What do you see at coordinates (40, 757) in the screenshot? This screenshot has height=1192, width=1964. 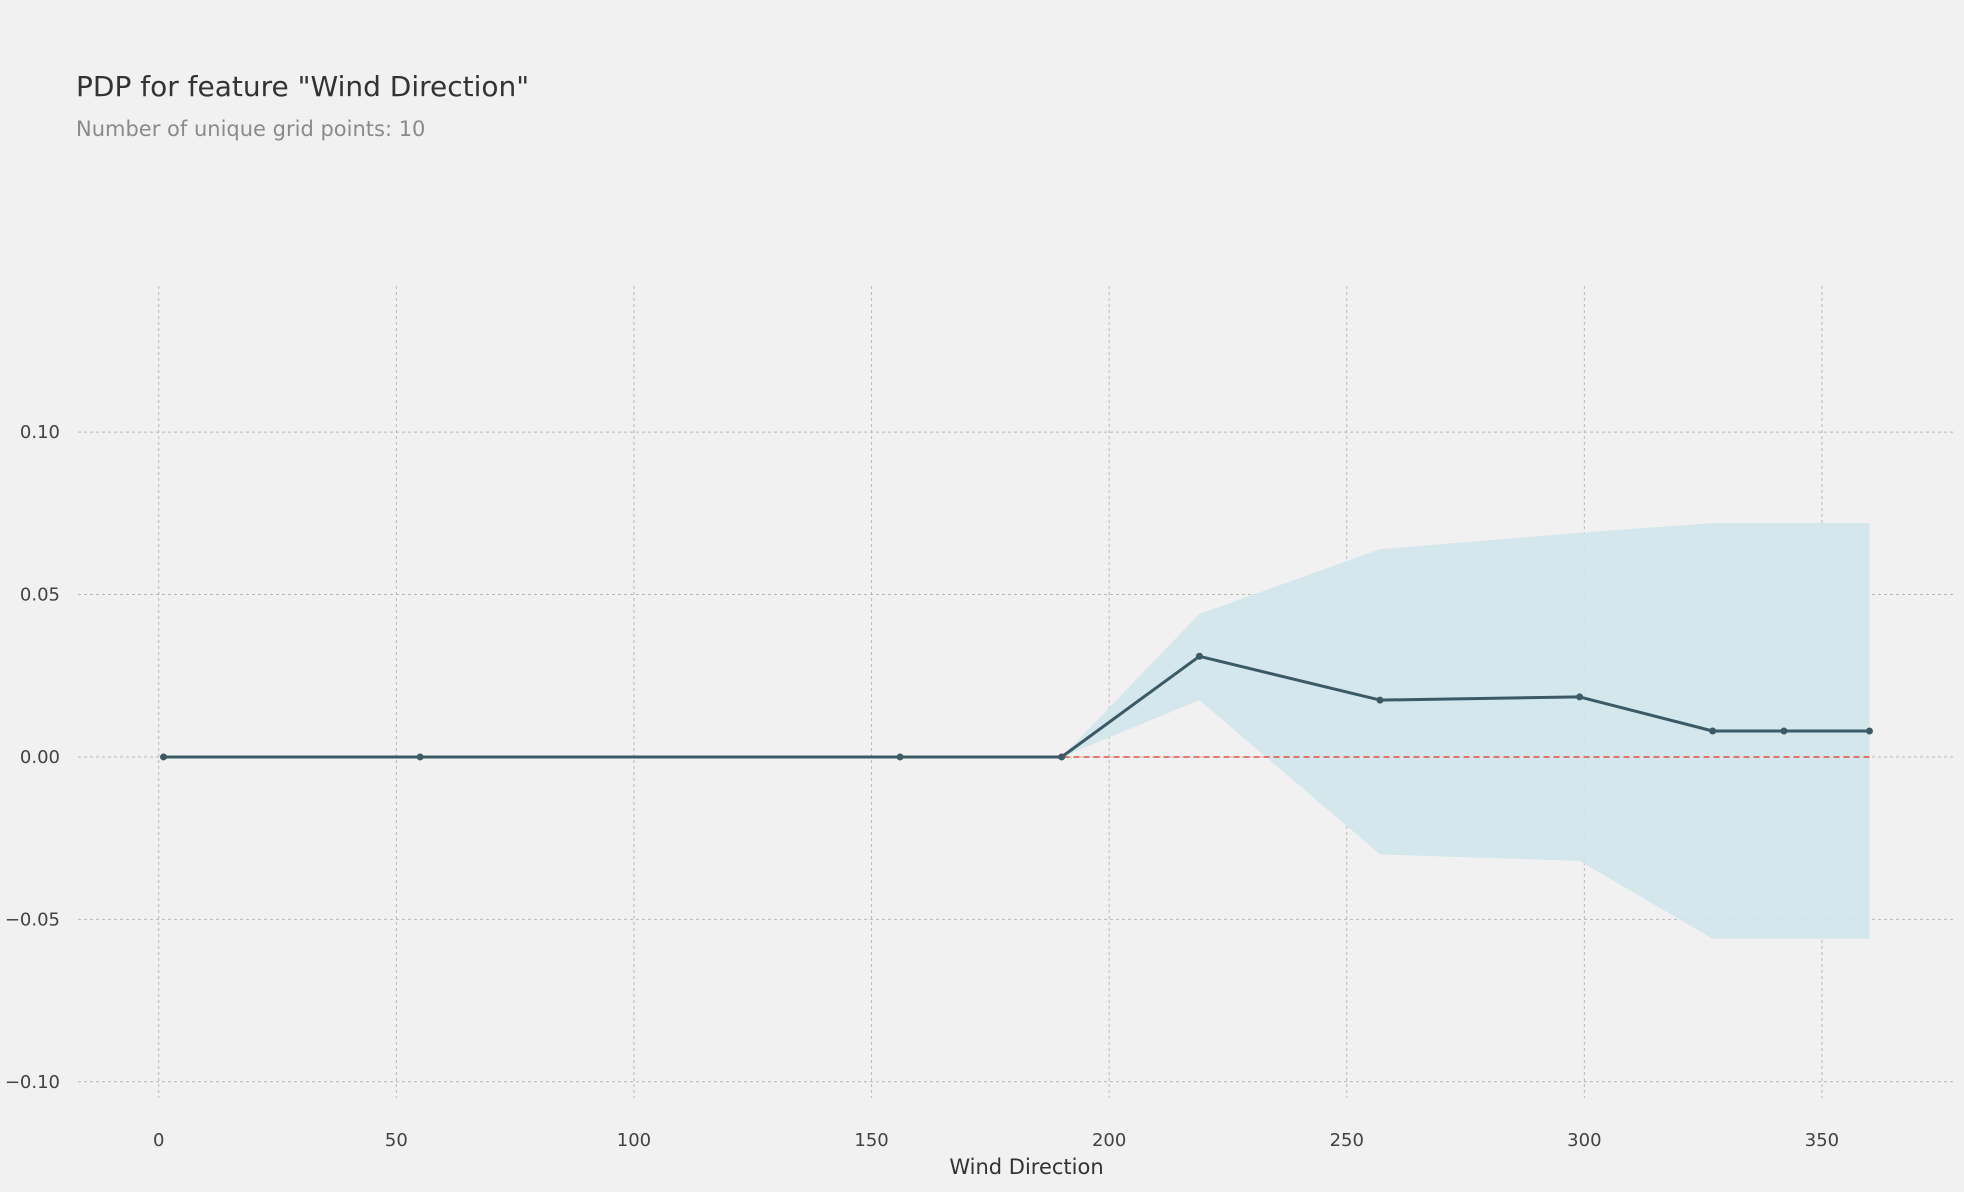 I see `y-tick-label: 0.00` at bounding box center [40, 757].